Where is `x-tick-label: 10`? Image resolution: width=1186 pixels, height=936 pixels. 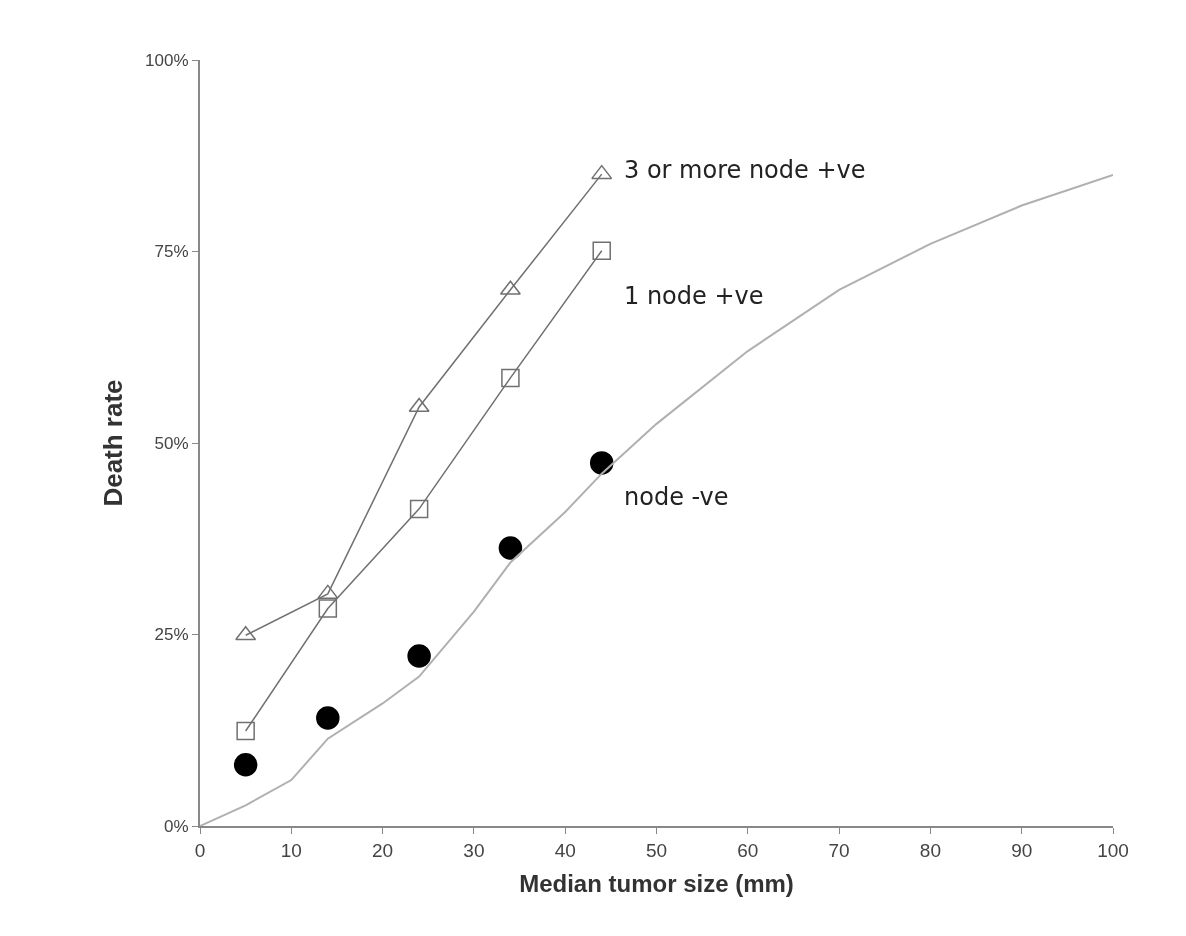
x-tick-label: 10 is located at coordinates (291, 850).